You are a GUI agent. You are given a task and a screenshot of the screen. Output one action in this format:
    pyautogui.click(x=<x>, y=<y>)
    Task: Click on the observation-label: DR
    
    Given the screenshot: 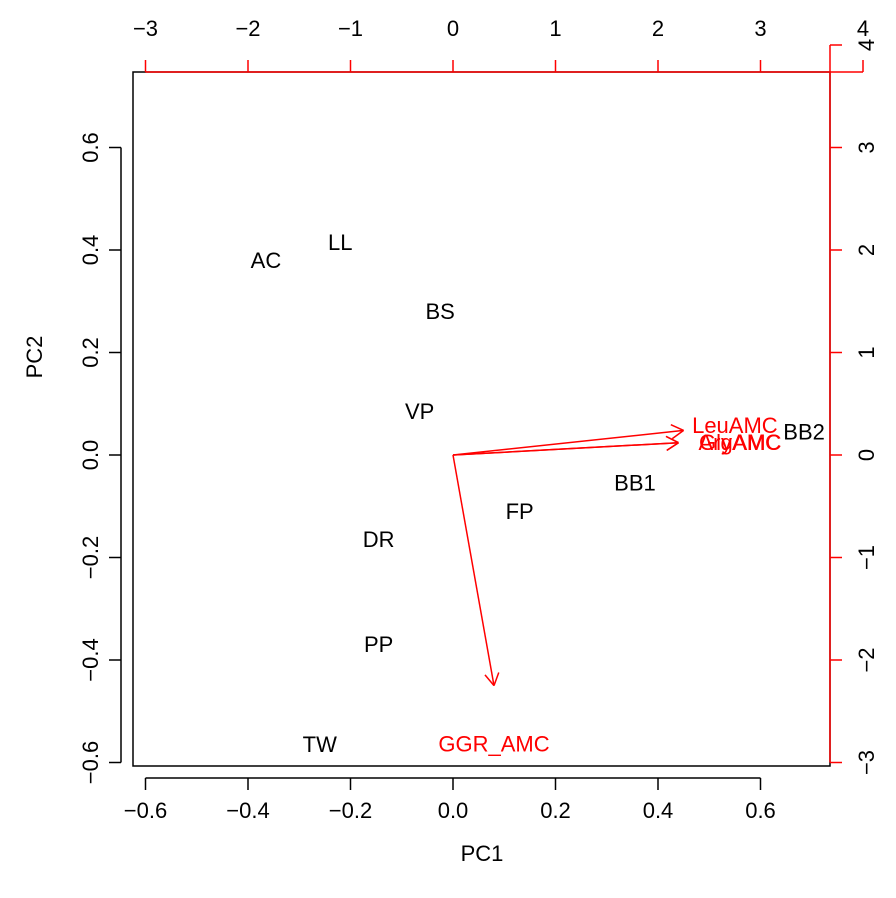 What is the action you would take?
    pyautogui.click(x=379, y=539)
    